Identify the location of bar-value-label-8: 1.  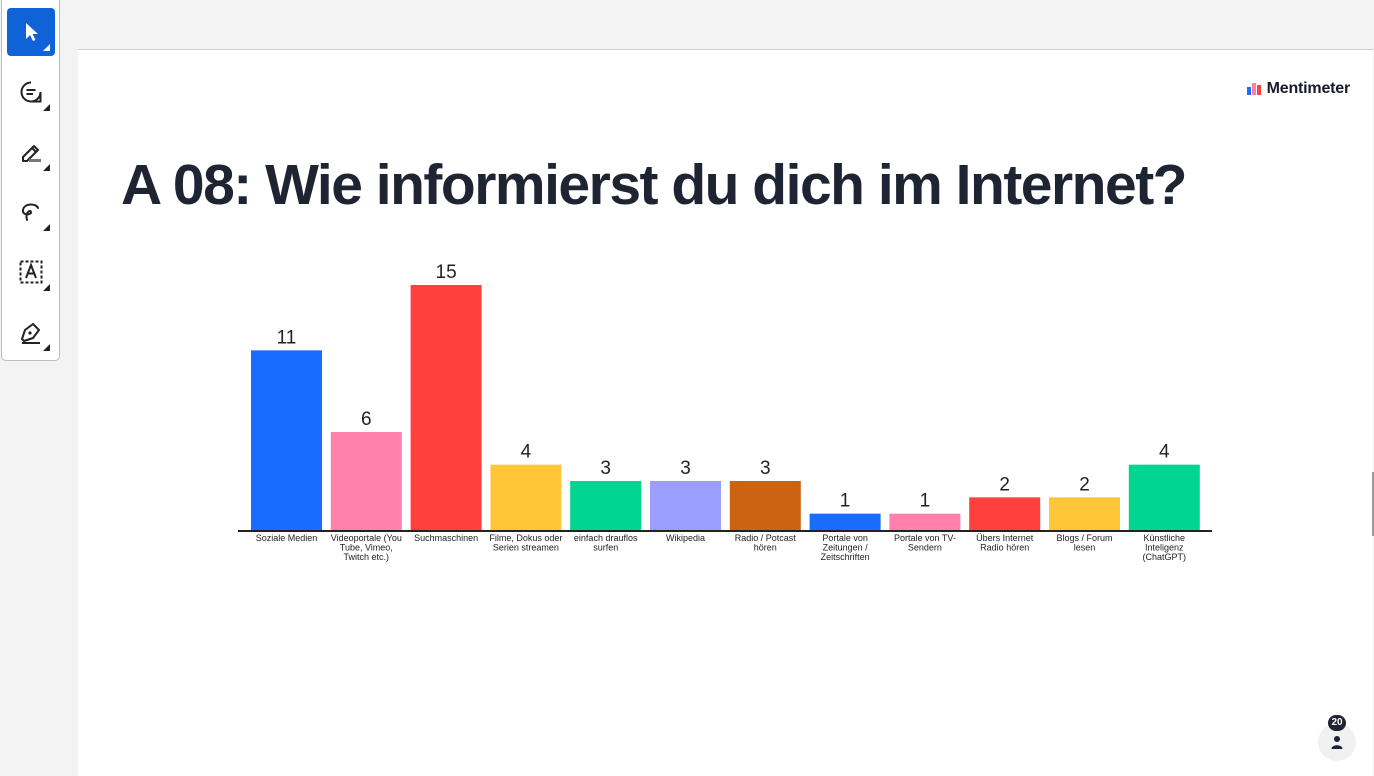
(845, 501).